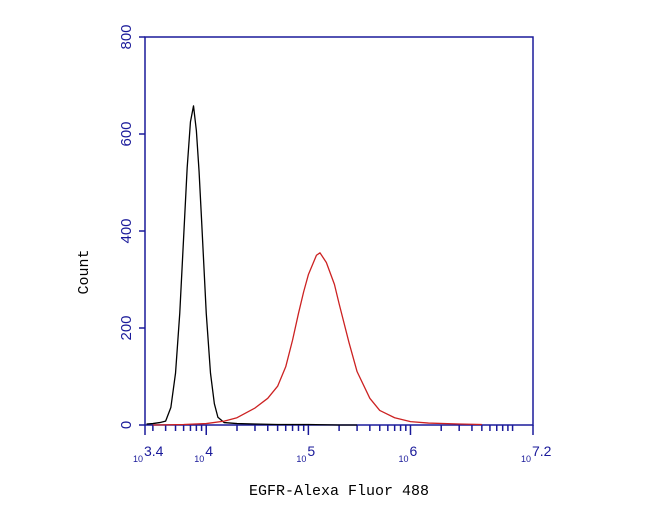 This screenshot has width=650, height=521. Describe the element at coordinates (126, 425) in the screenshot. I see `y-tick-label: 0` at that location.